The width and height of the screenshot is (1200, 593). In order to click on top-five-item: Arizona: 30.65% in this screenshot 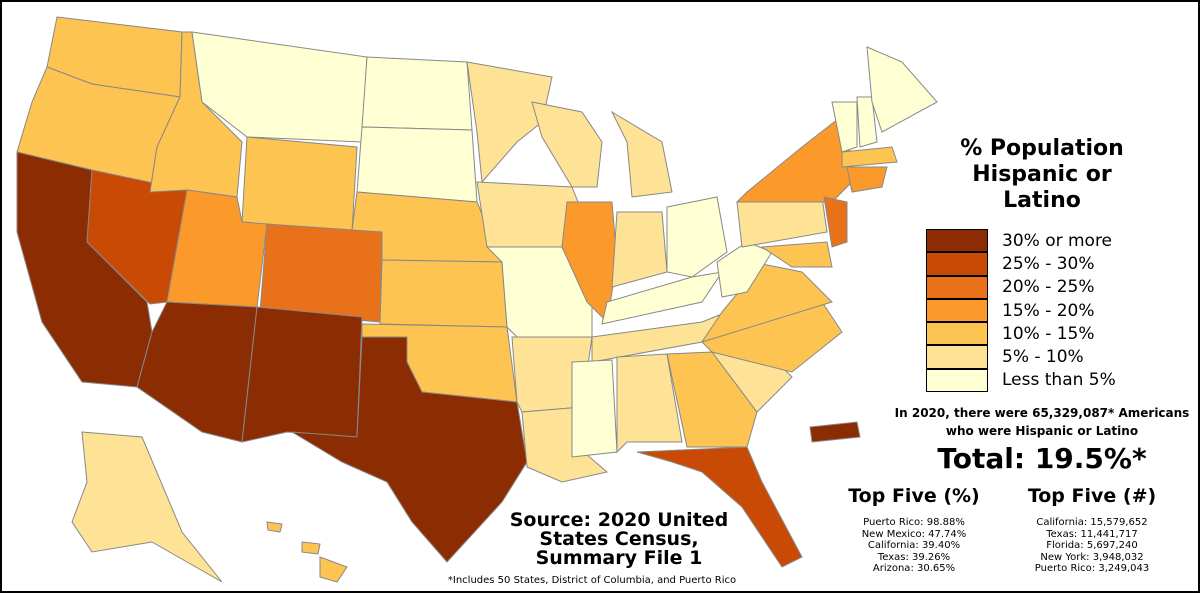, I will do `click(914, 568)`.